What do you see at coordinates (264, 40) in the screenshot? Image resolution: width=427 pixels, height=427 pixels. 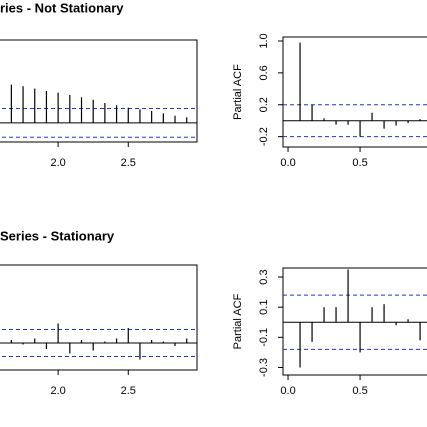 I see `y-tick-label: 1.0` at bounding box center [264, 40].